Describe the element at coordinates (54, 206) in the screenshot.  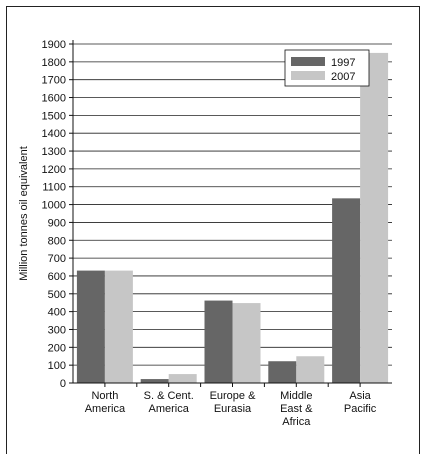
I see `y-tick-label: 1000` at that location.